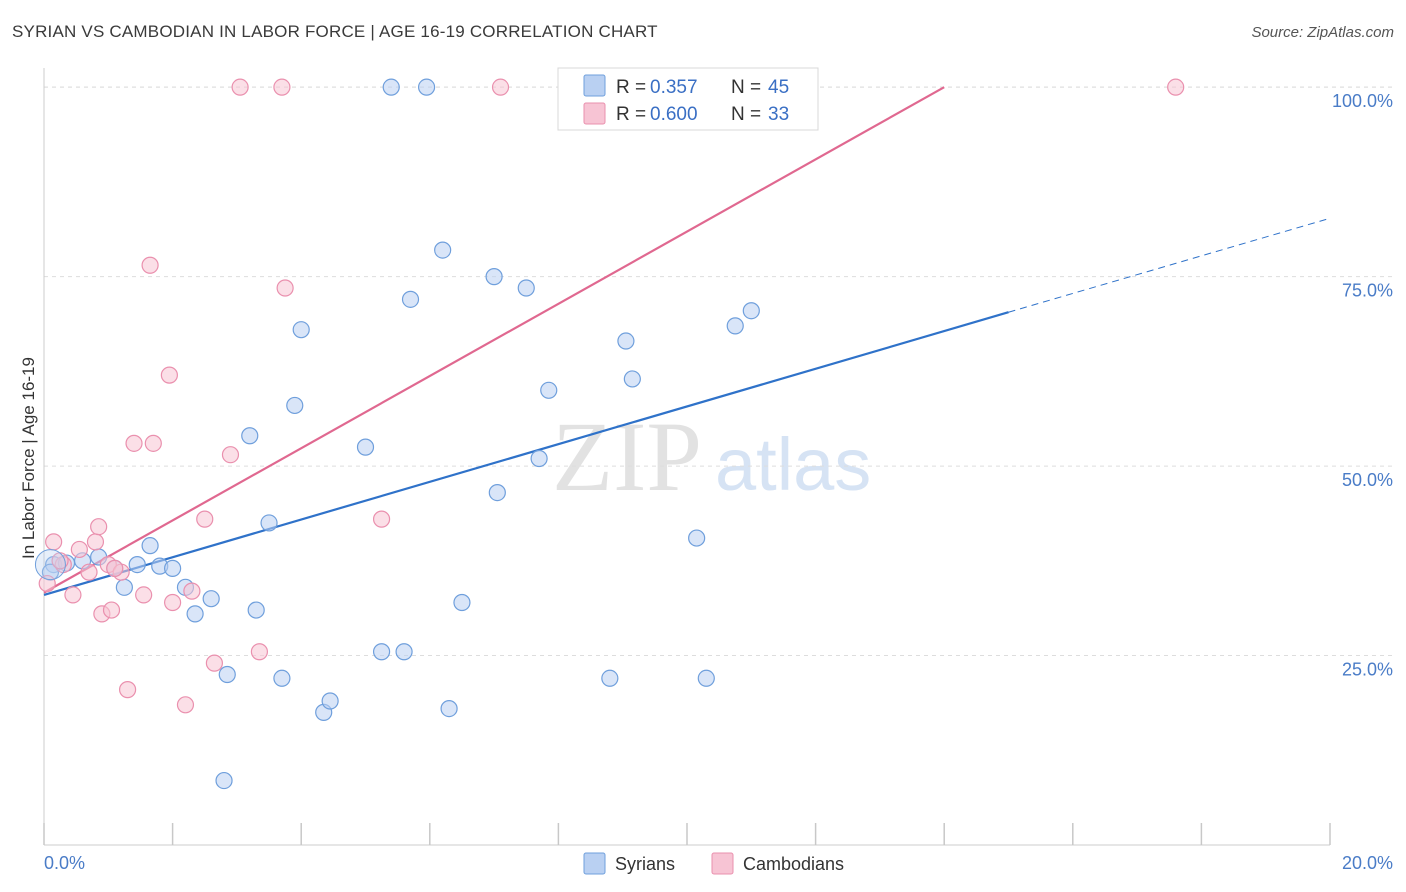  What do you see at coordinates (1367, 291) in the screenshot?
I see `y-tick-label: 75.0%` at bounding box center [1367, 291].